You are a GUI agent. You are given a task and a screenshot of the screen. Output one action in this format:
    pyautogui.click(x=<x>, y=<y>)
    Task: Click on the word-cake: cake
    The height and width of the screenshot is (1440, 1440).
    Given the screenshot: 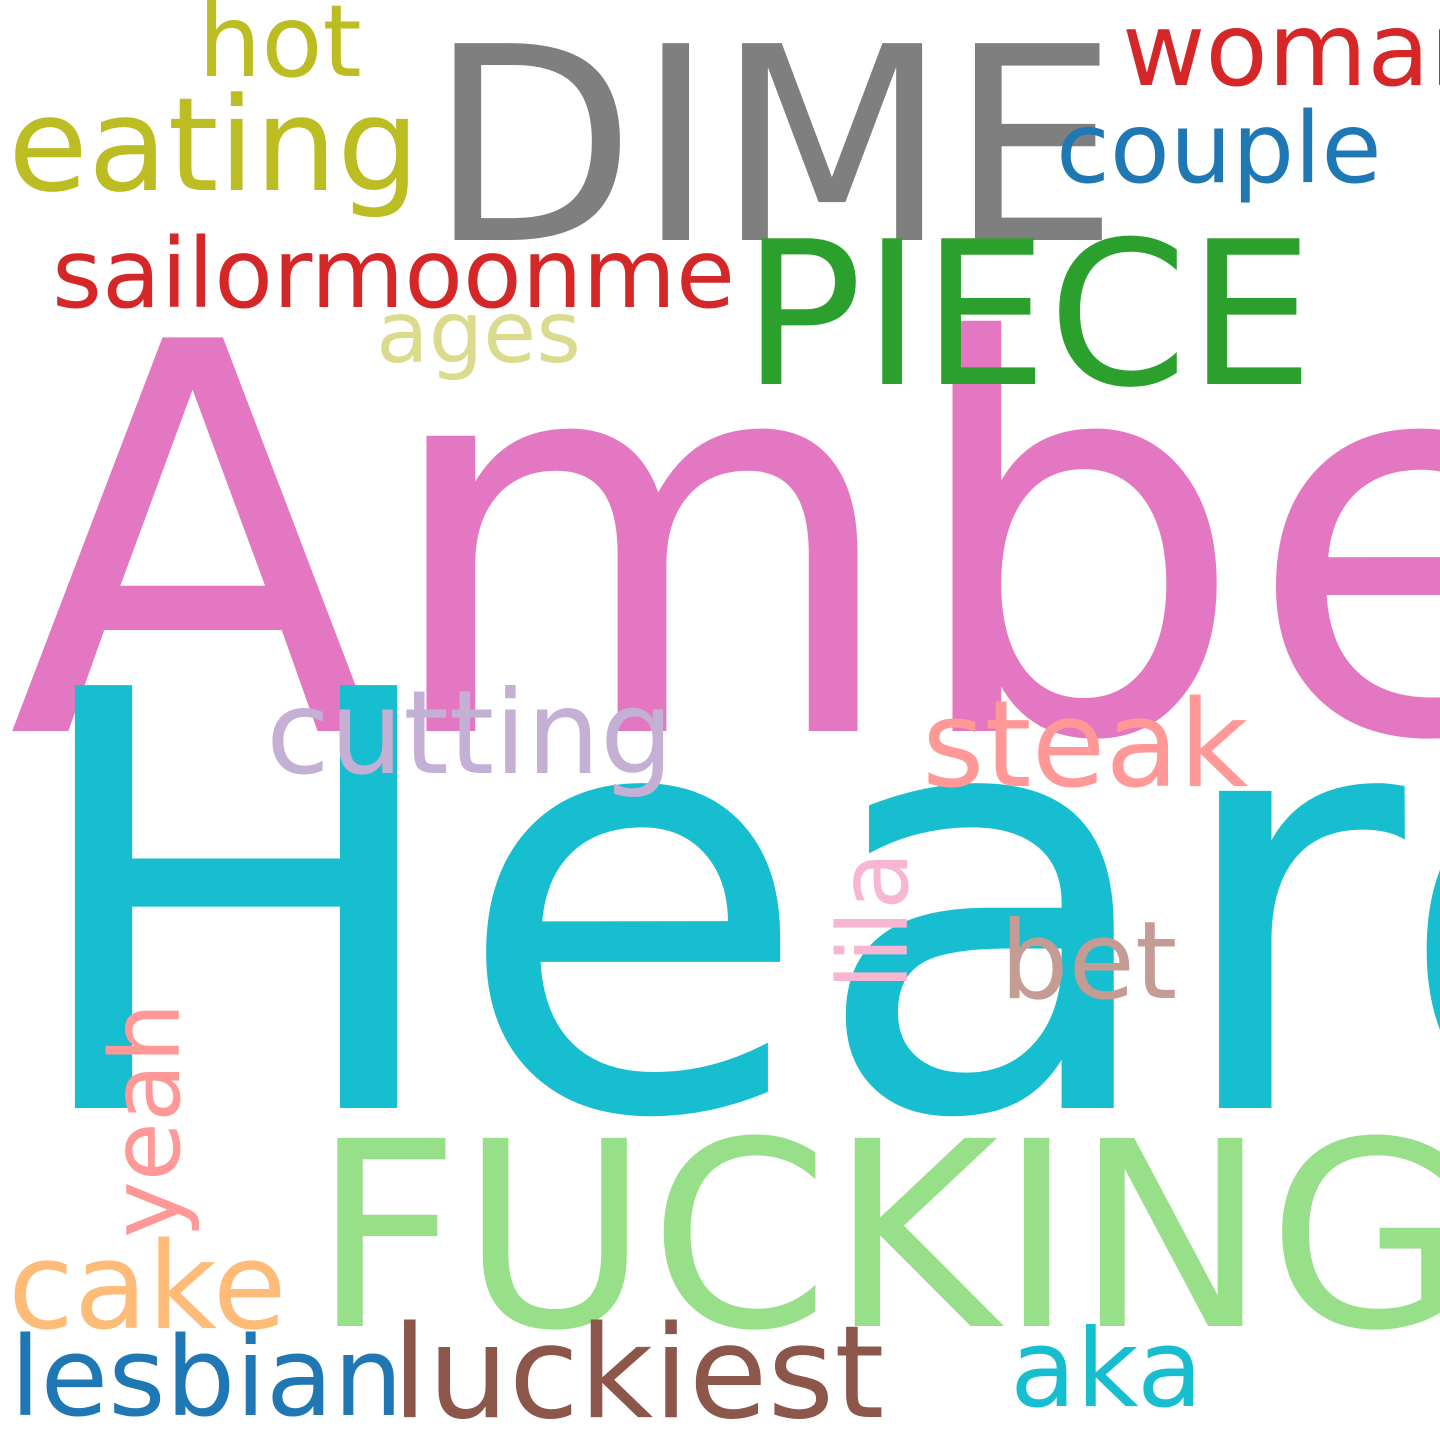 What is the action you would take?
    pyautogui.click(x=147, y=1287)
    